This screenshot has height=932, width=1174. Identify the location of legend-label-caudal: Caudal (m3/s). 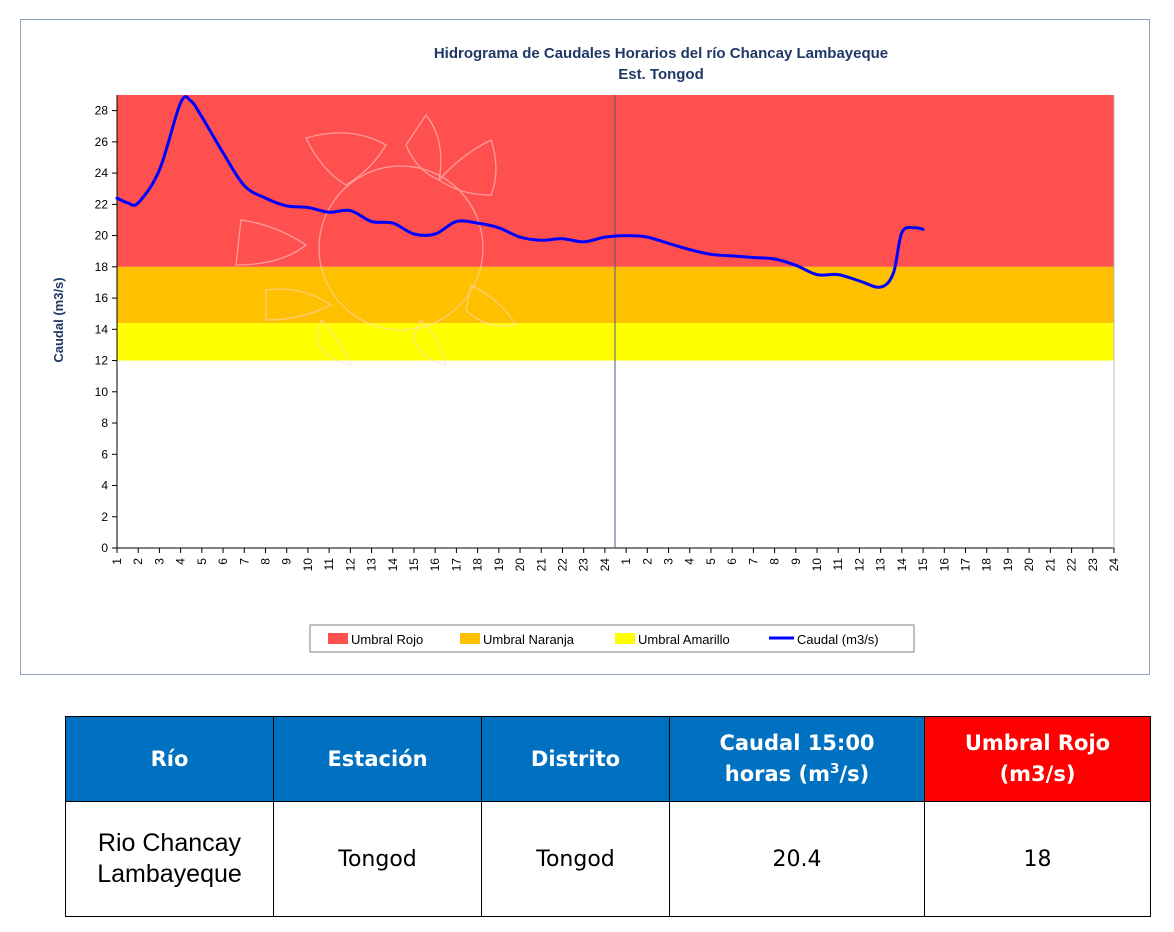
(838, 639).